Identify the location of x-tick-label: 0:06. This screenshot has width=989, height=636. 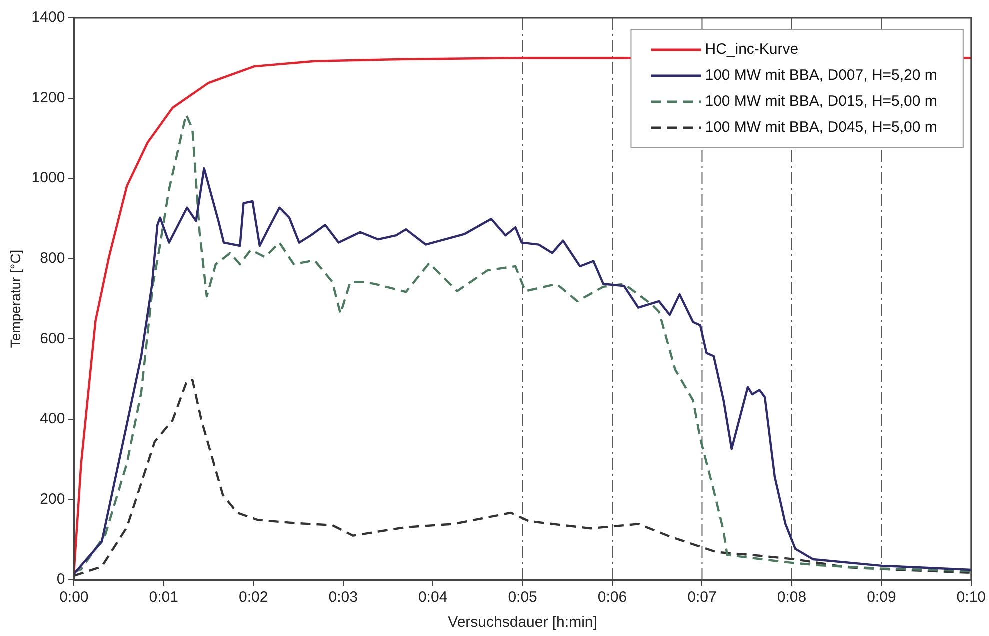
(613, 597).